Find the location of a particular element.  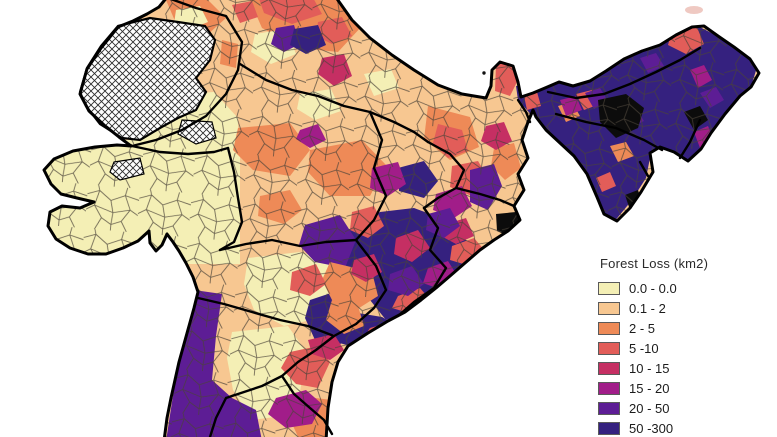

legend-item: 5 -10 is located at coordinates (685, 348).